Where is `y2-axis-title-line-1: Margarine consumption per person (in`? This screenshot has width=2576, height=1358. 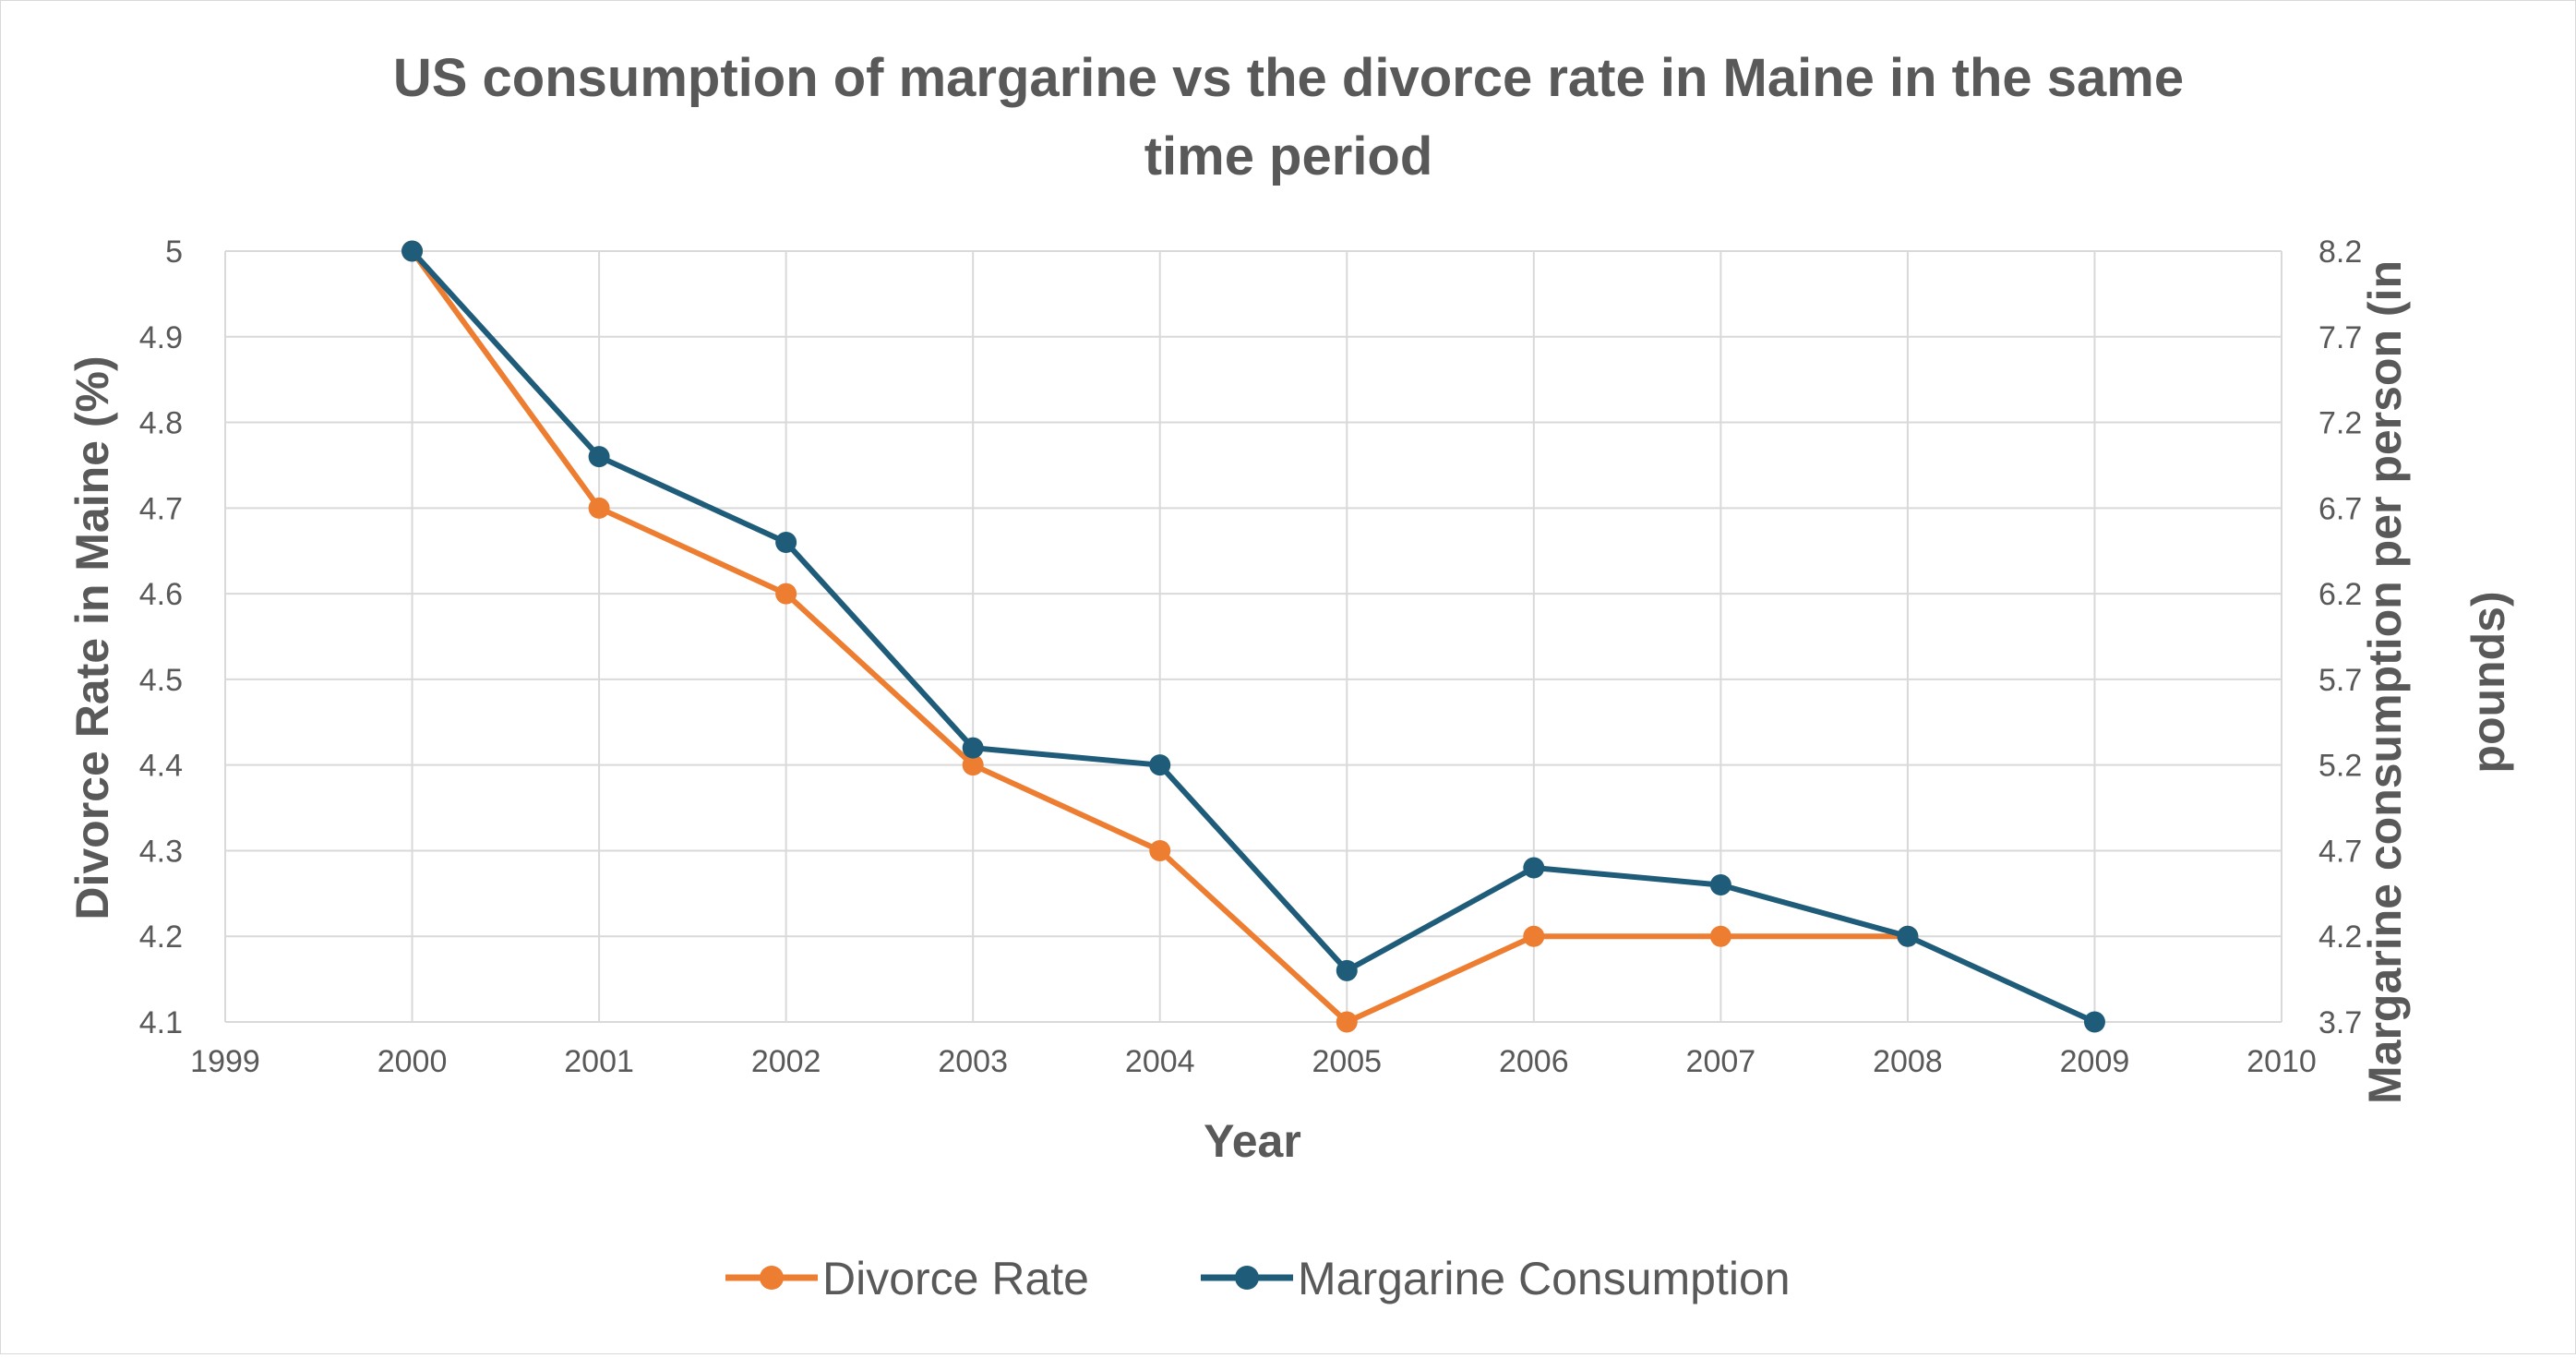
y2-axis-title-line-1: Margarine consumption per person (in is located at coordinates (2385, 682).